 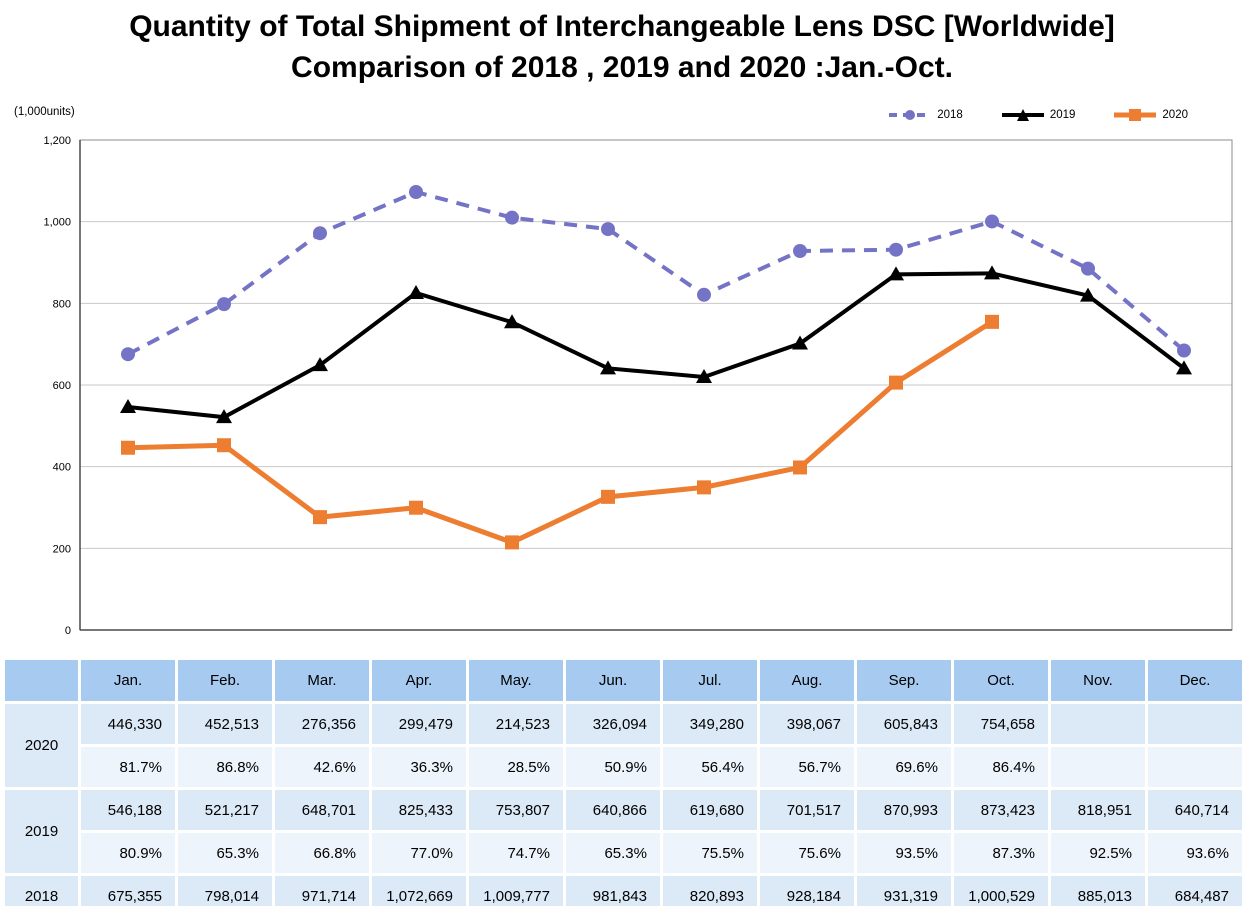 I want to click on value-cell-2020-nov, so click(x=1098, y=724).